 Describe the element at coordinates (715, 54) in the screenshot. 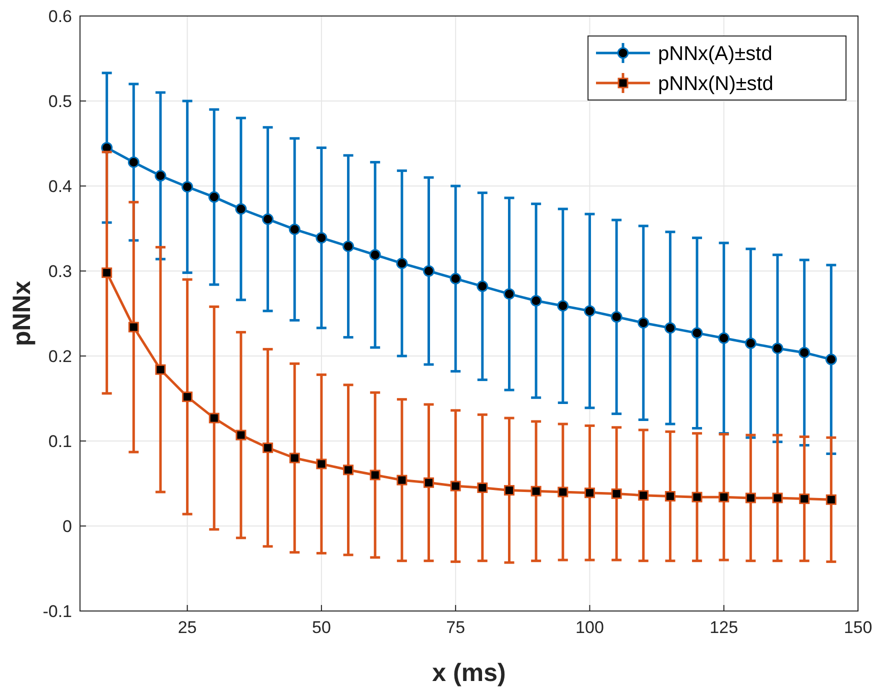

I see `legend-label: pNNx(A)±std` at that location.